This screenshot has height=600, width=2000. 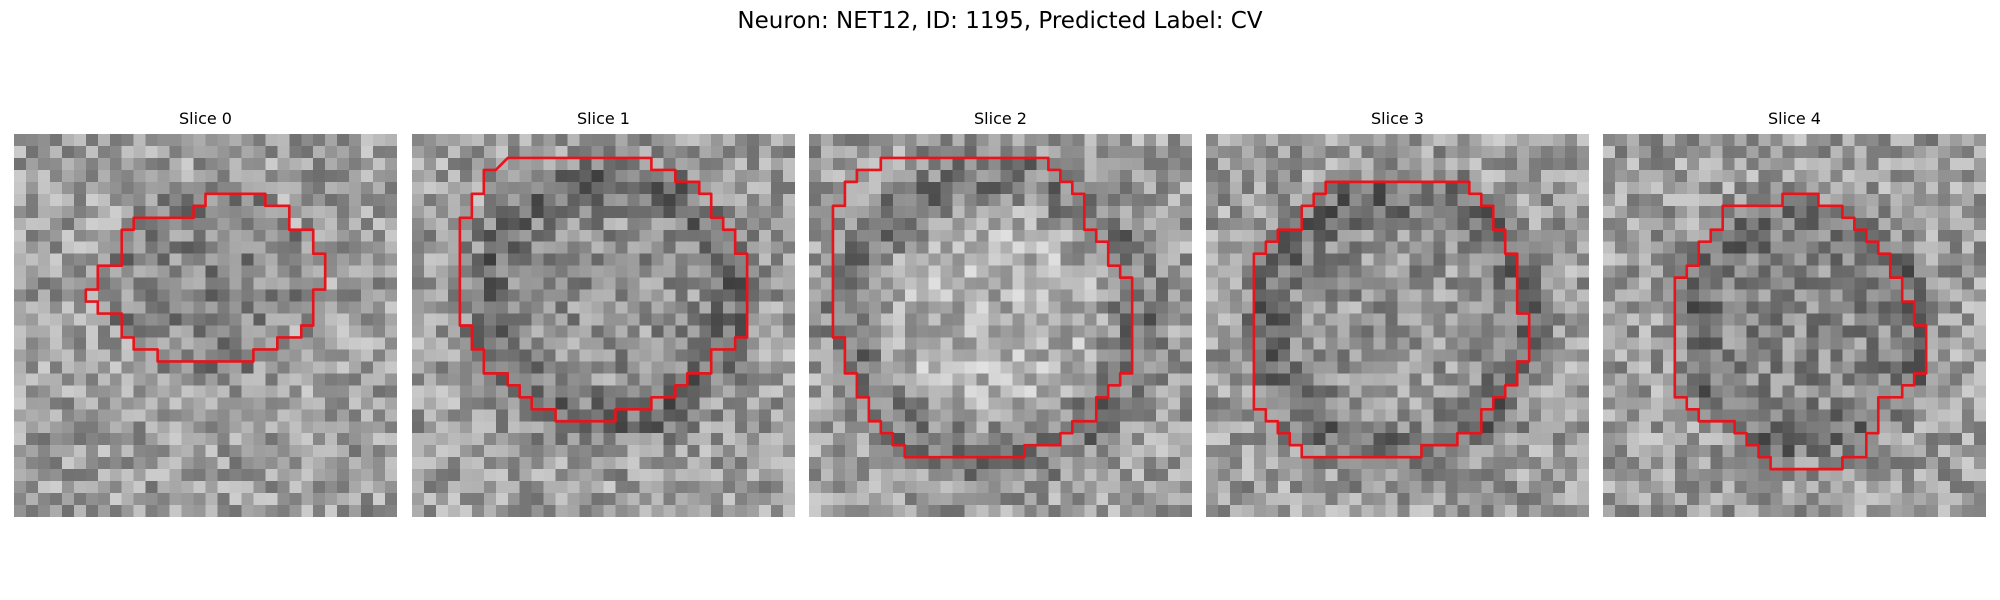 I want to click on slice-panel-4: Slice 4, so click(x=1794, y=312).